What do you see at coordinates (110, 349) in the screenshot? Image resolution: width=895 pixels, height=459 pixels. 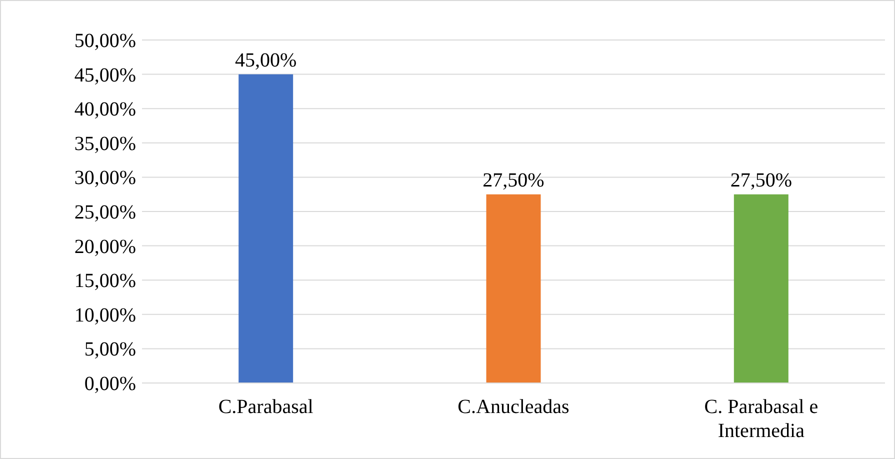 I see `y-tick-label: 5,00%` at bounding box center [110, 349].